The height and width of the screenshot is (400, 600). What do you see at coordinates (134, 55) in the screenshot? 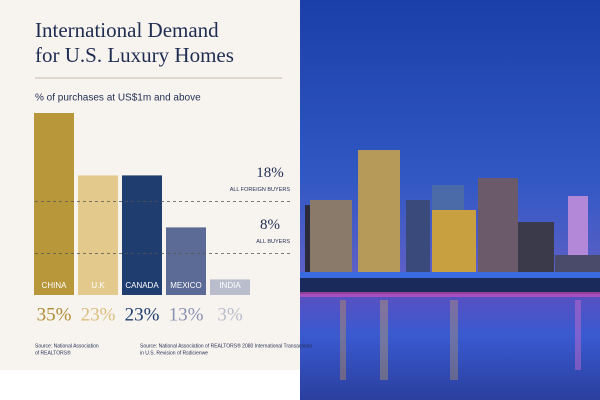
I see `chart-title: for U.S. Luxury Homes` at bounding box center [134, 55].